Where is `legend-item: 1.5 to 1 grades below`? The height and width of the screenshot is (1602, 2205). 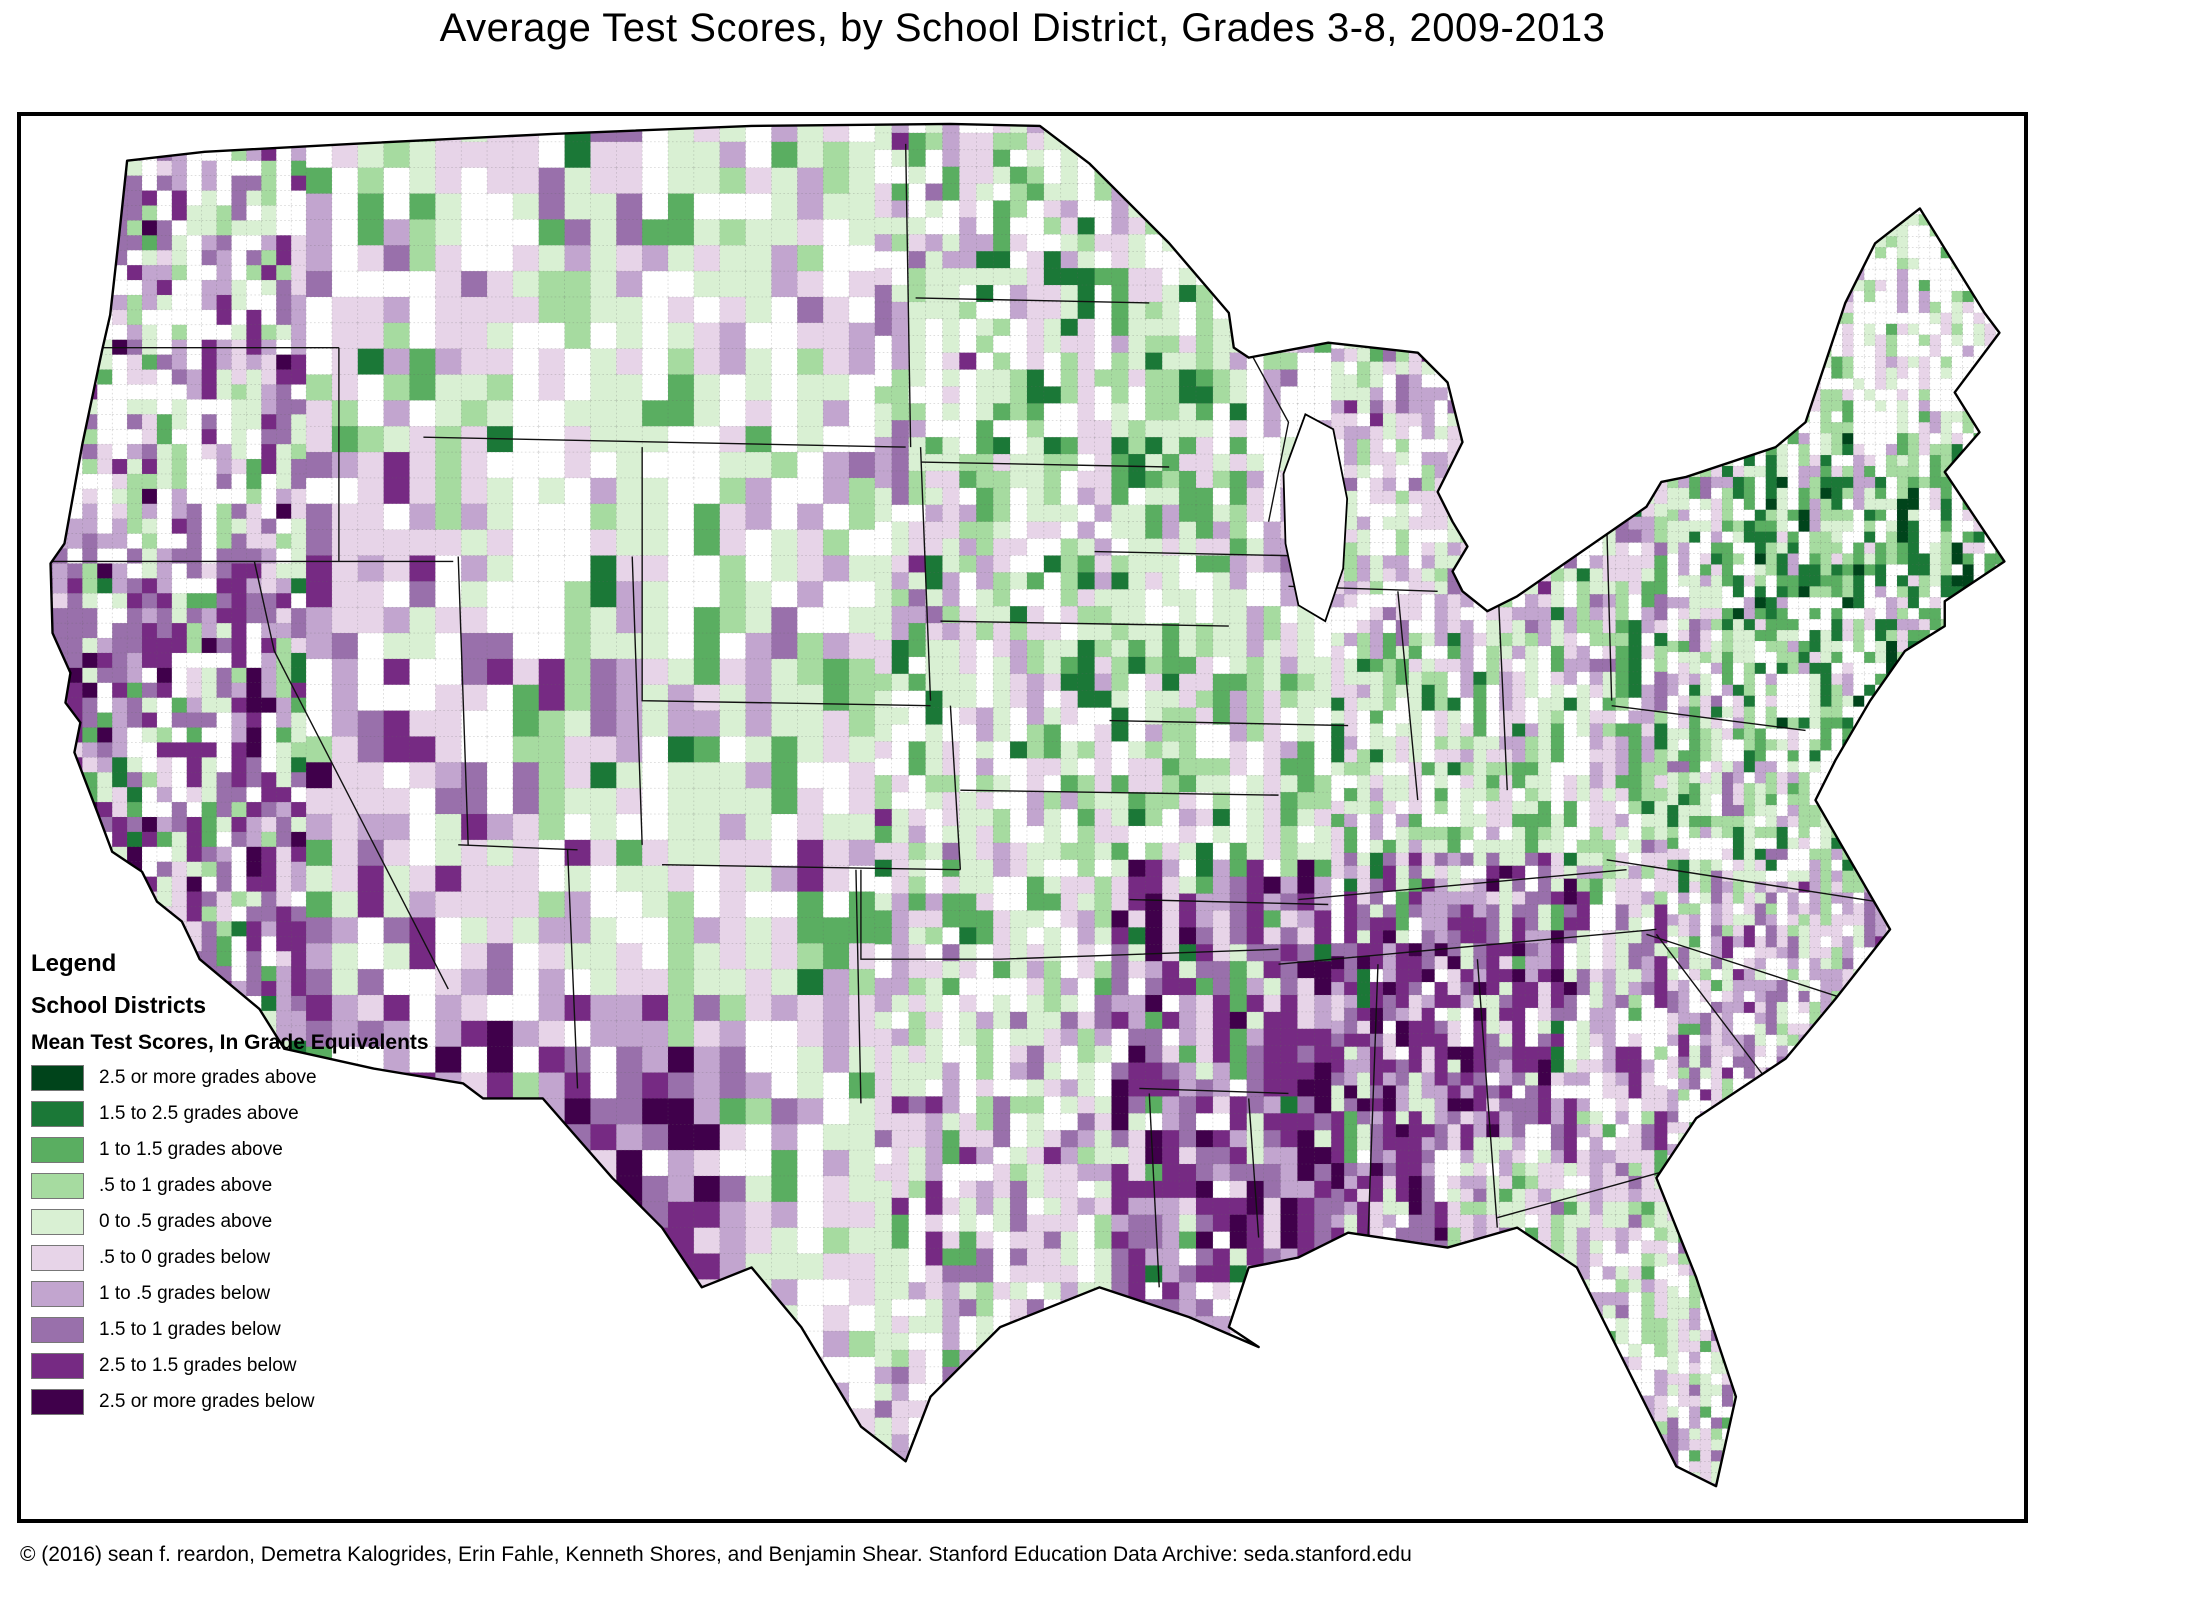
legend-item: 1.5 to 1 grades below is located at coordinates (230, 1330).